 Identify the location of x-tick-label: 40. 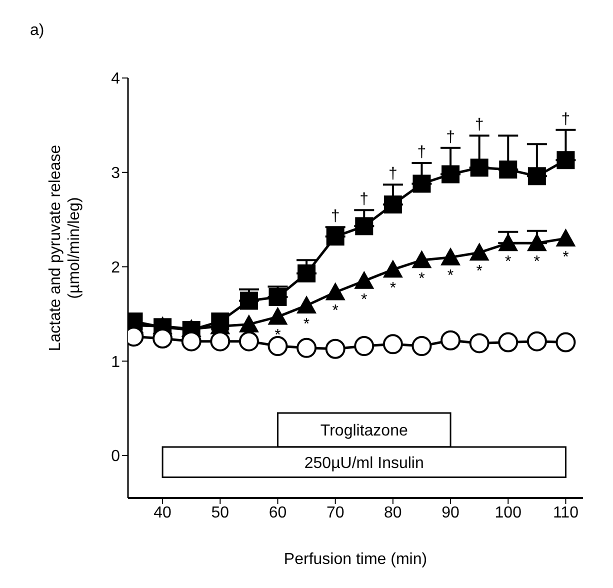
(163, 513).